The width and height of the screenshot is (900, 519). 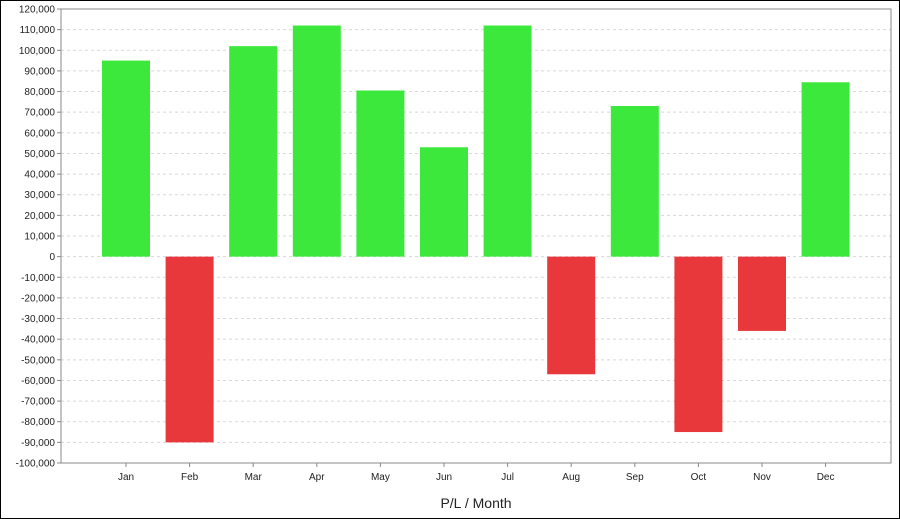 What do you see at coordinates (475, 503) in the screenshot?
I see `x-axis-label: P/L / Month` at bounding box center [475, 503].